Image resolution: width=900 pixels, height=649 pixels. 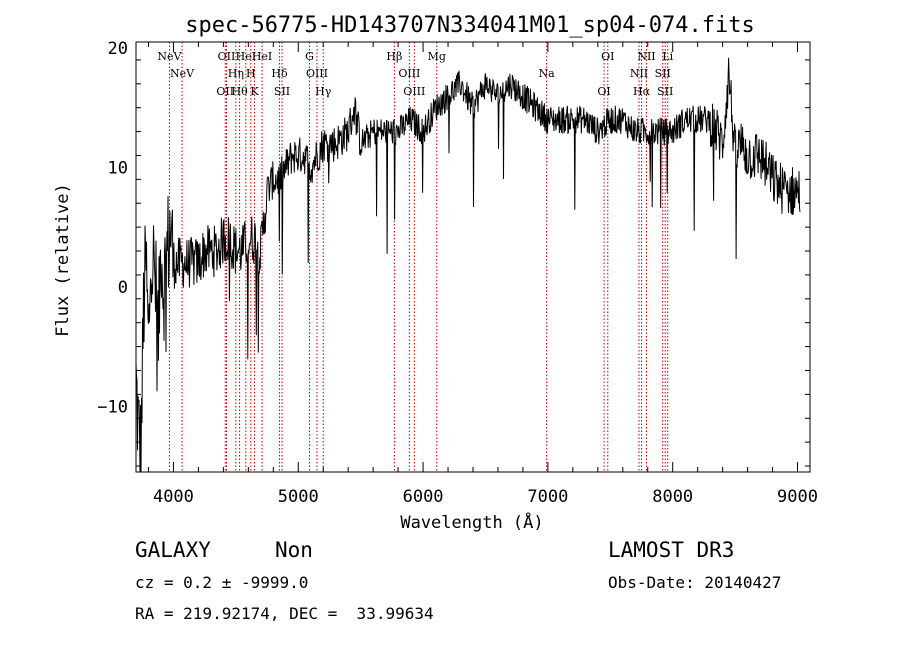 I want to click on x-tick-label: 6000, so click(x=423, y=497).